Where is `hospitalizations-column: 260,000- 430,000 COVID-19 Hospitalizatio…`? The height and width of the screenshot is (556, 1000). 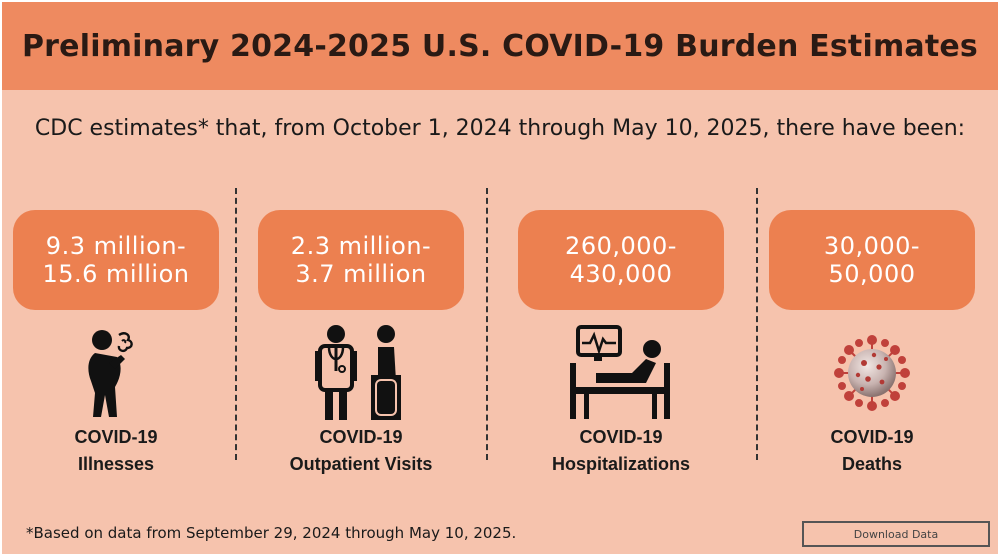
hospitalizations-column: 260,000- 430,000 COVID-19 Hospitalizatio… is located at coordinates (621, 342).